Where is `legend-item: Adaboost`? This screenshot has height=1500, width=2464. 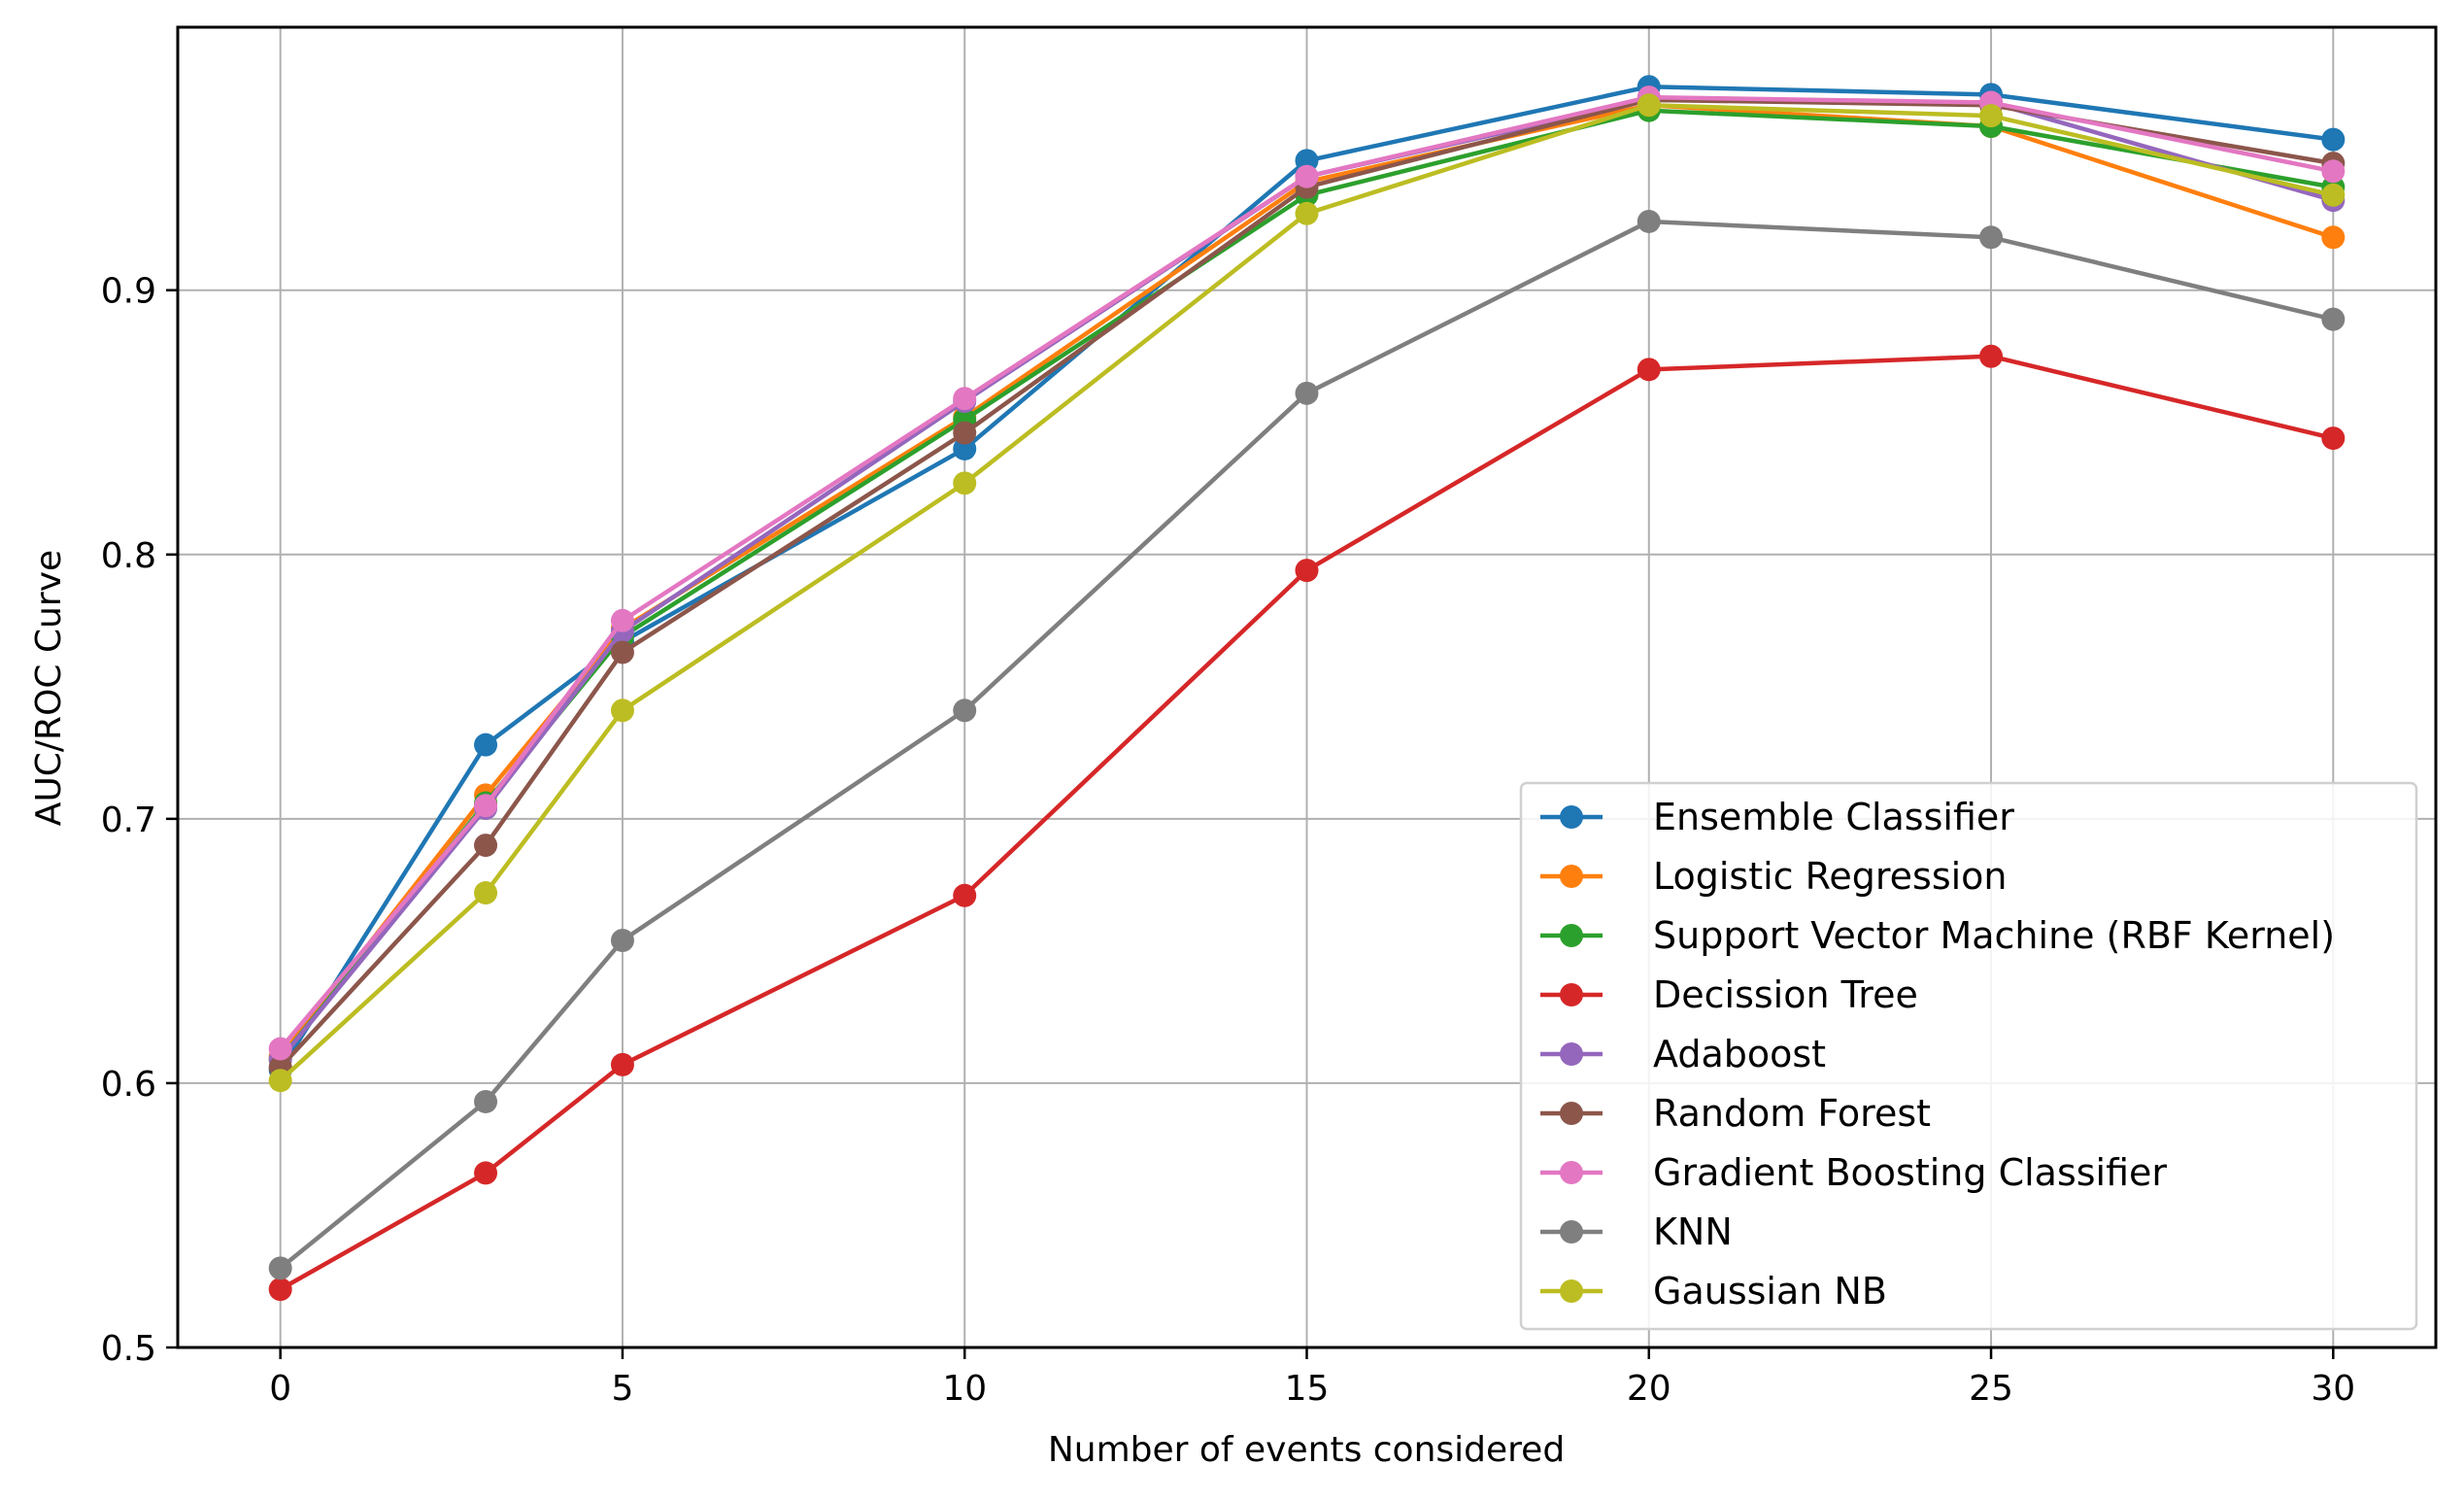
legend-item: Adaboost is located at coordinates (1683, 1054).